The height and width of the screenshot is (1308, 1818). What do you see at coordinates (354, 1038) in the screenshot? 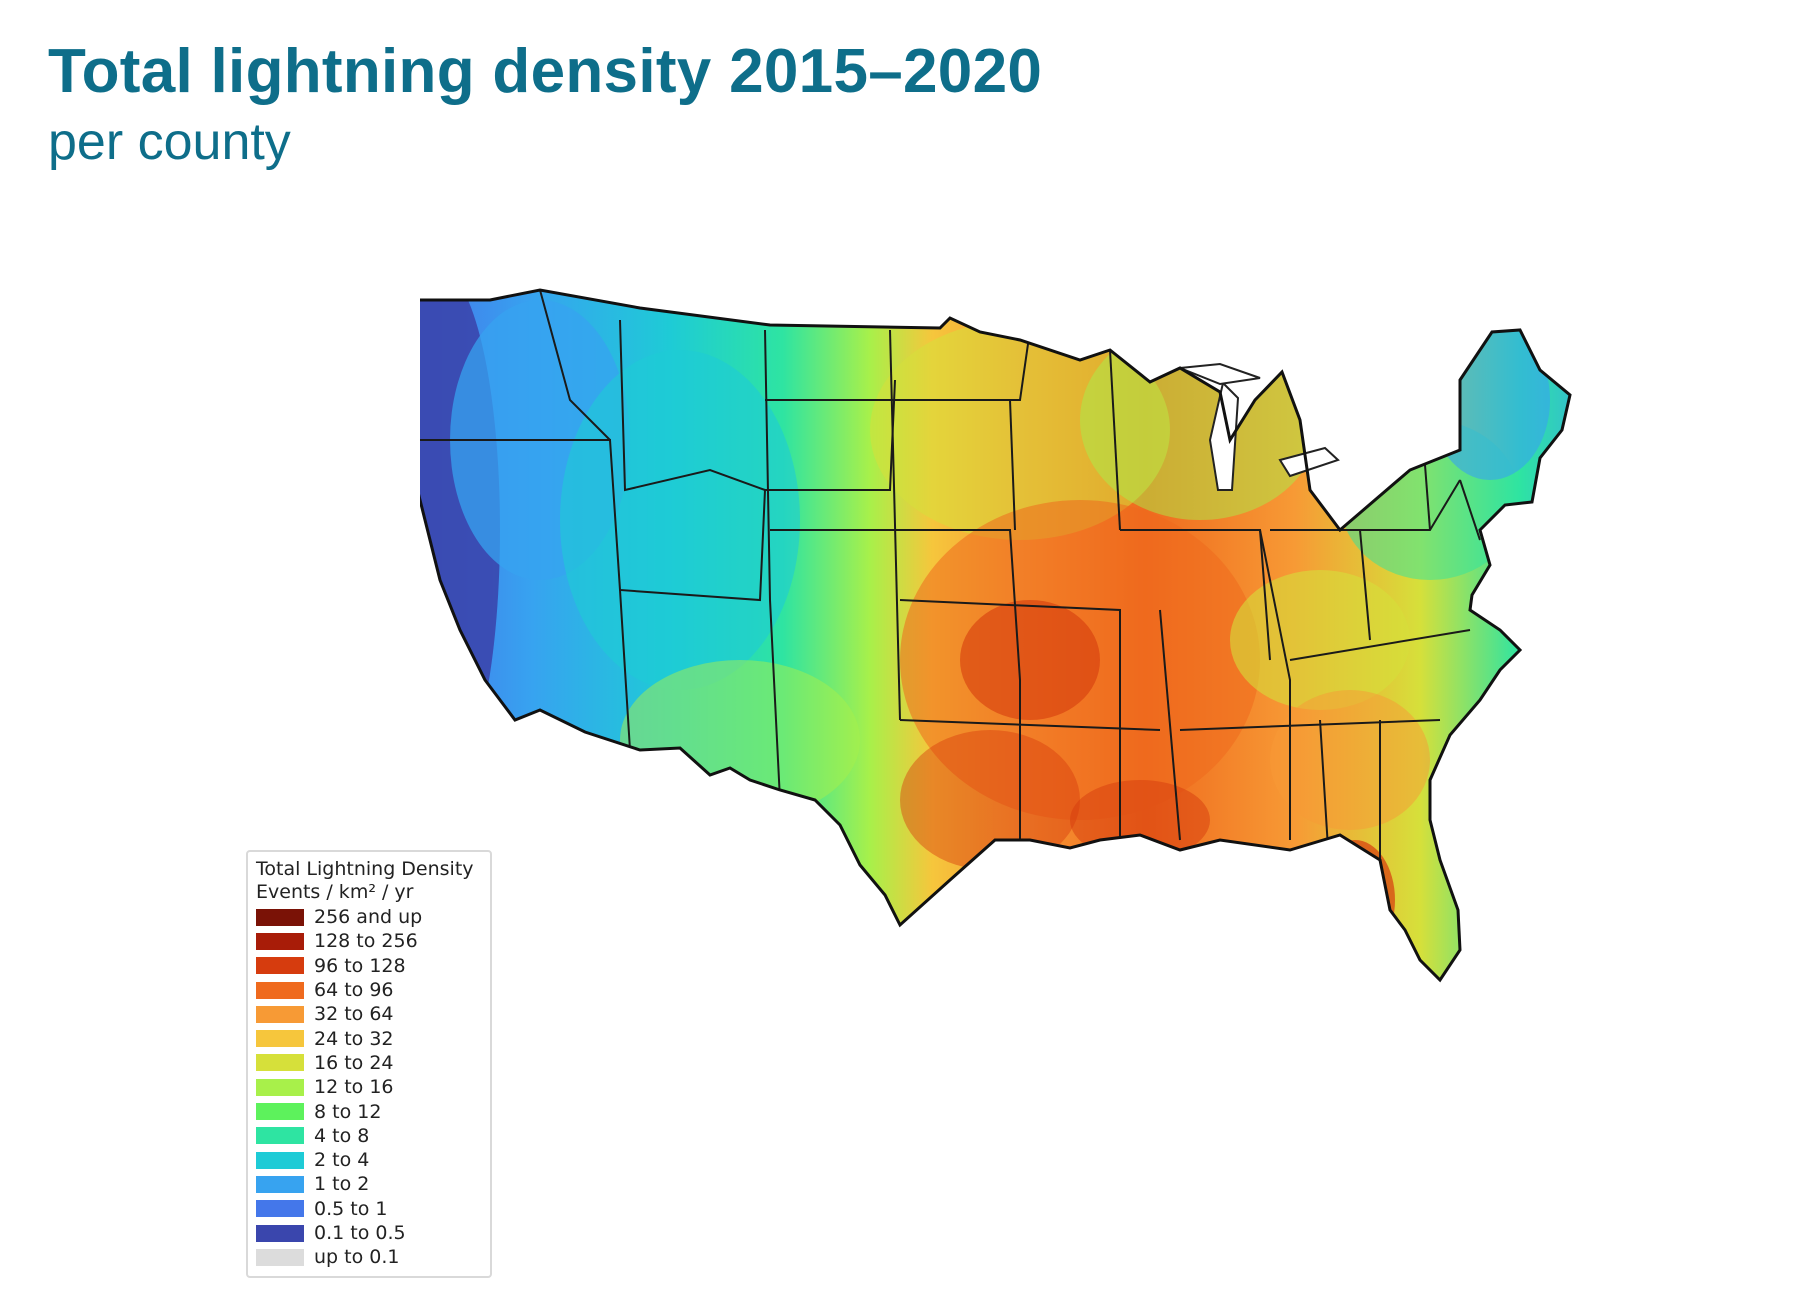
I see `legend-label: 24 to 32` at bounding box center [354, 1038].